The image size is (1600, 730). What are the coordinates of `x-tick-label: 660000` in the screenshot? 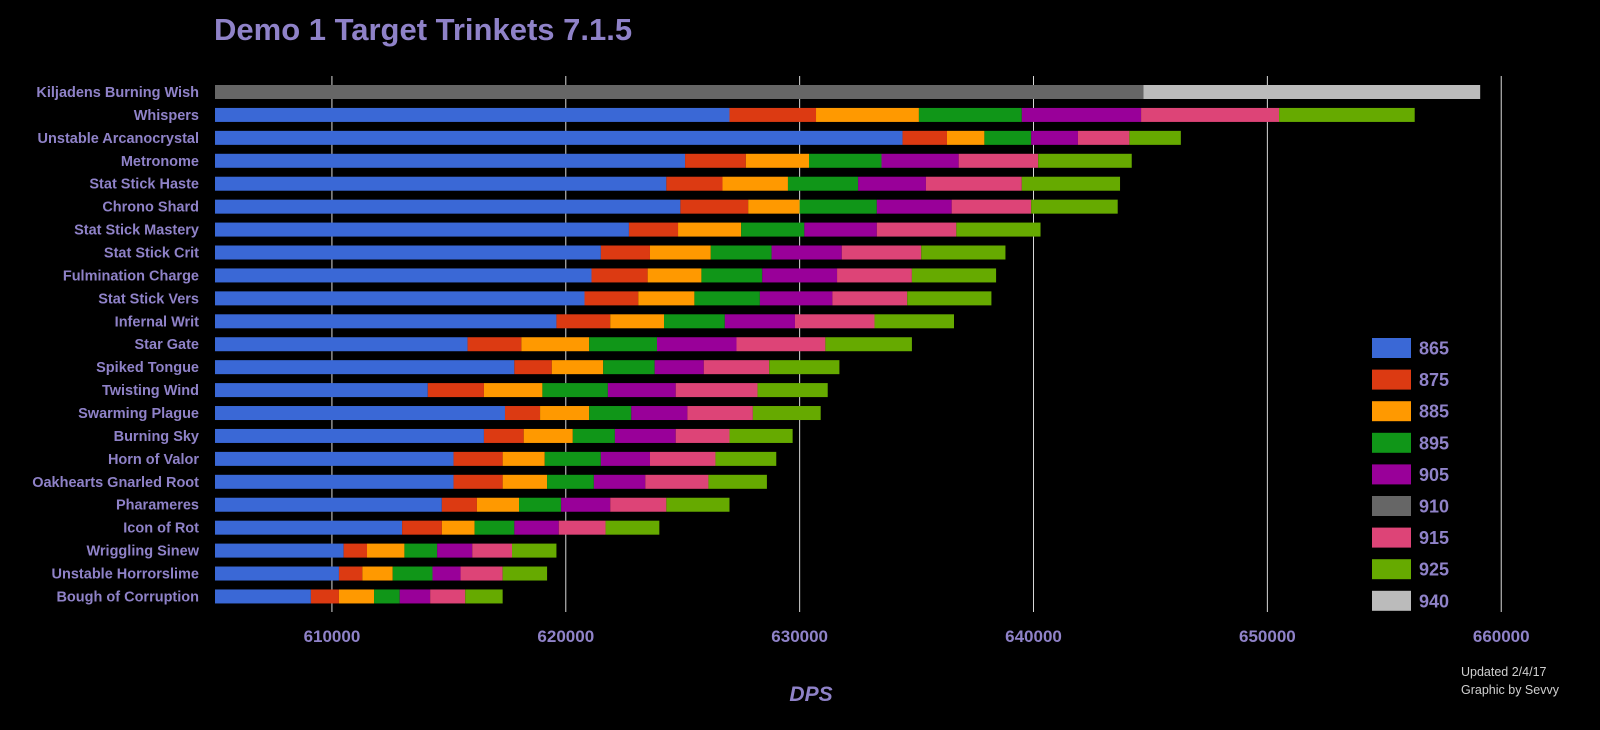 It's located at (1501, 636).